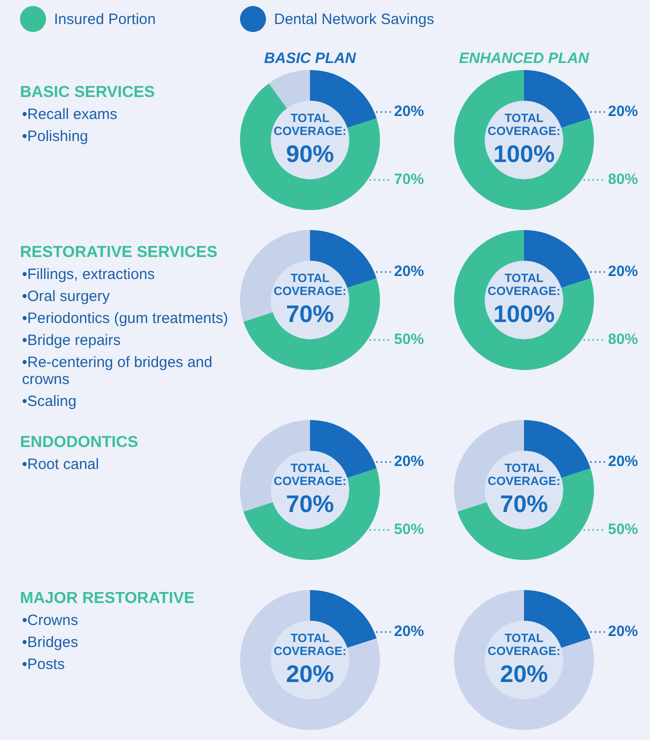 This screenshot has width=650, height=740. Describe the element at coordinates (105, 19) in the screenshot. I see `legend-label: Insured Portion` at that location.